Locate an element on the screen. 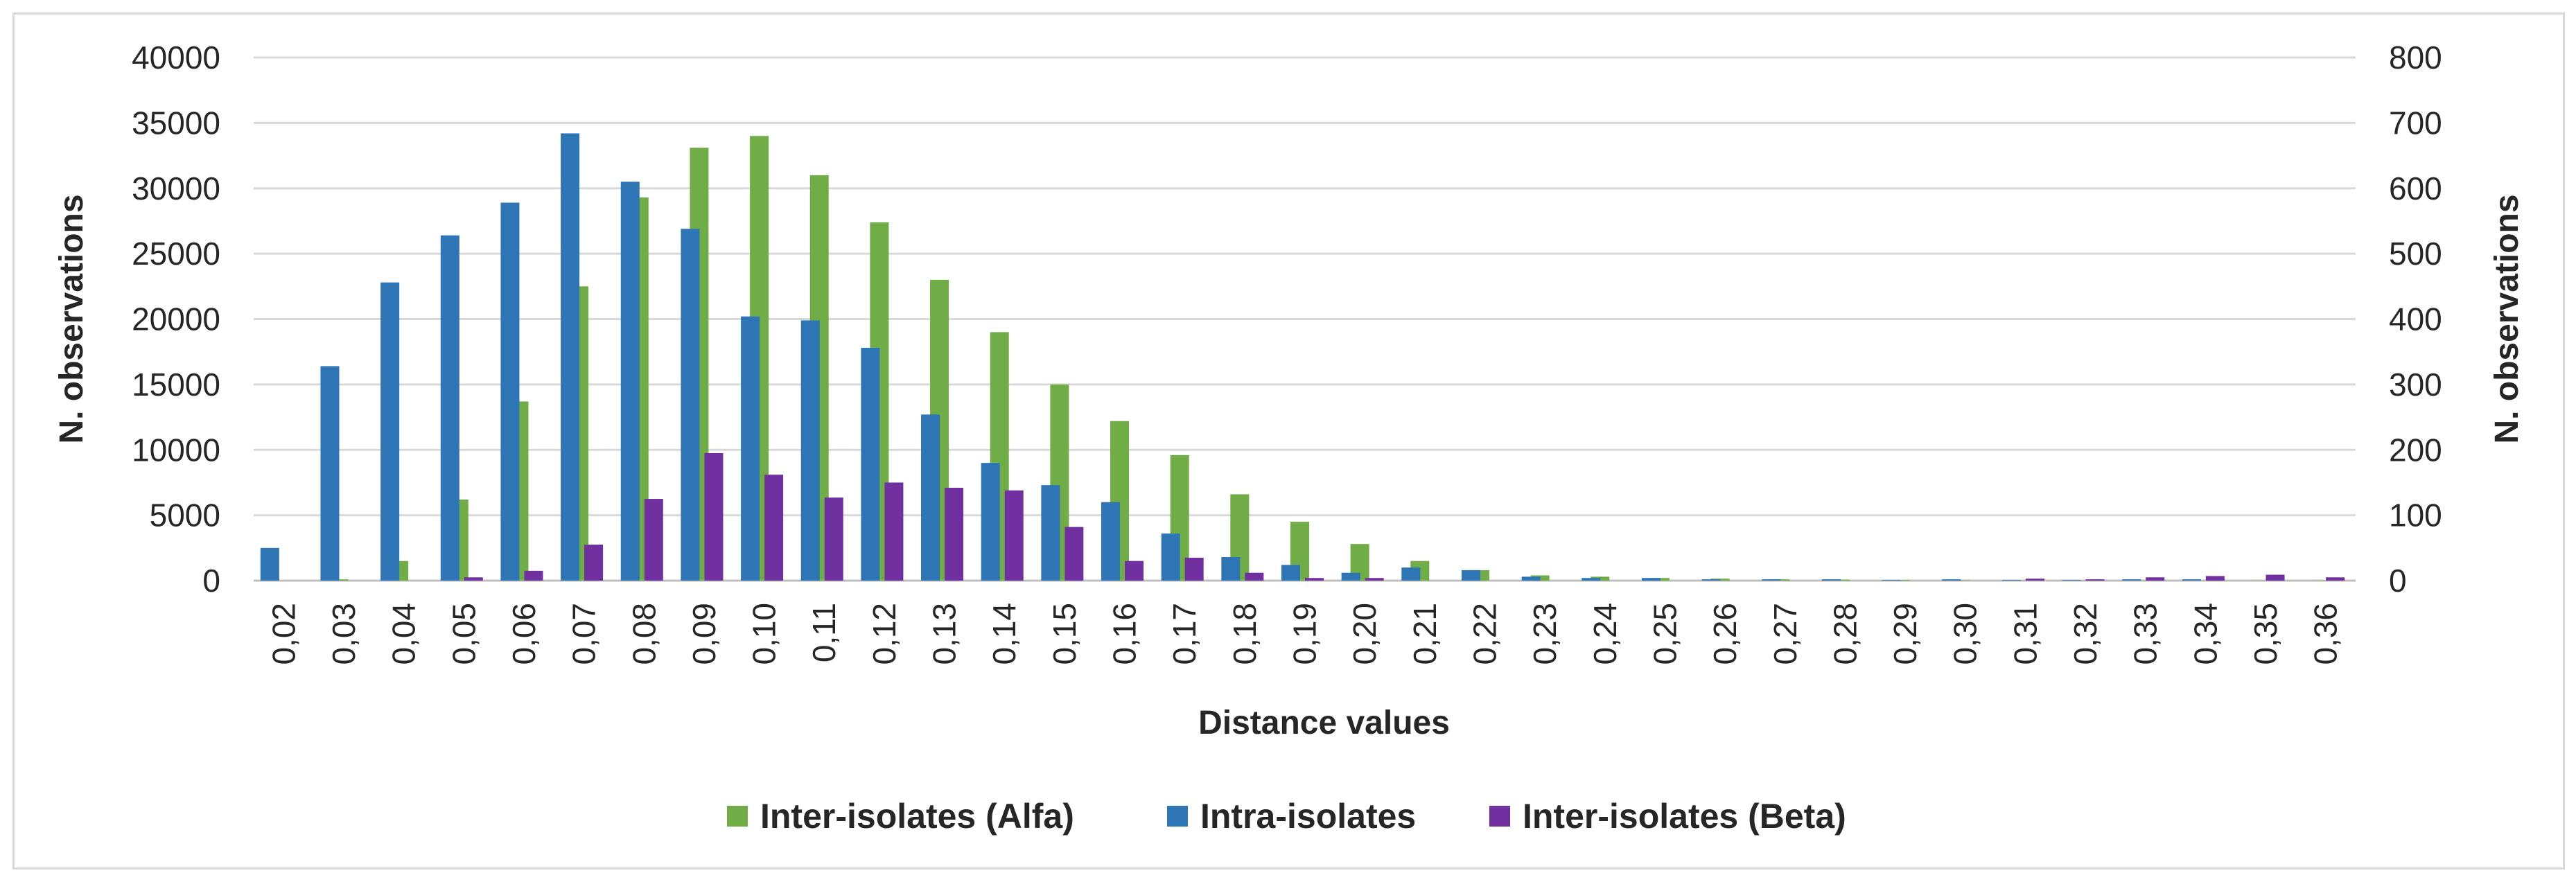  y-tick-left-label: 10000 is located at coordinates (176, 450).